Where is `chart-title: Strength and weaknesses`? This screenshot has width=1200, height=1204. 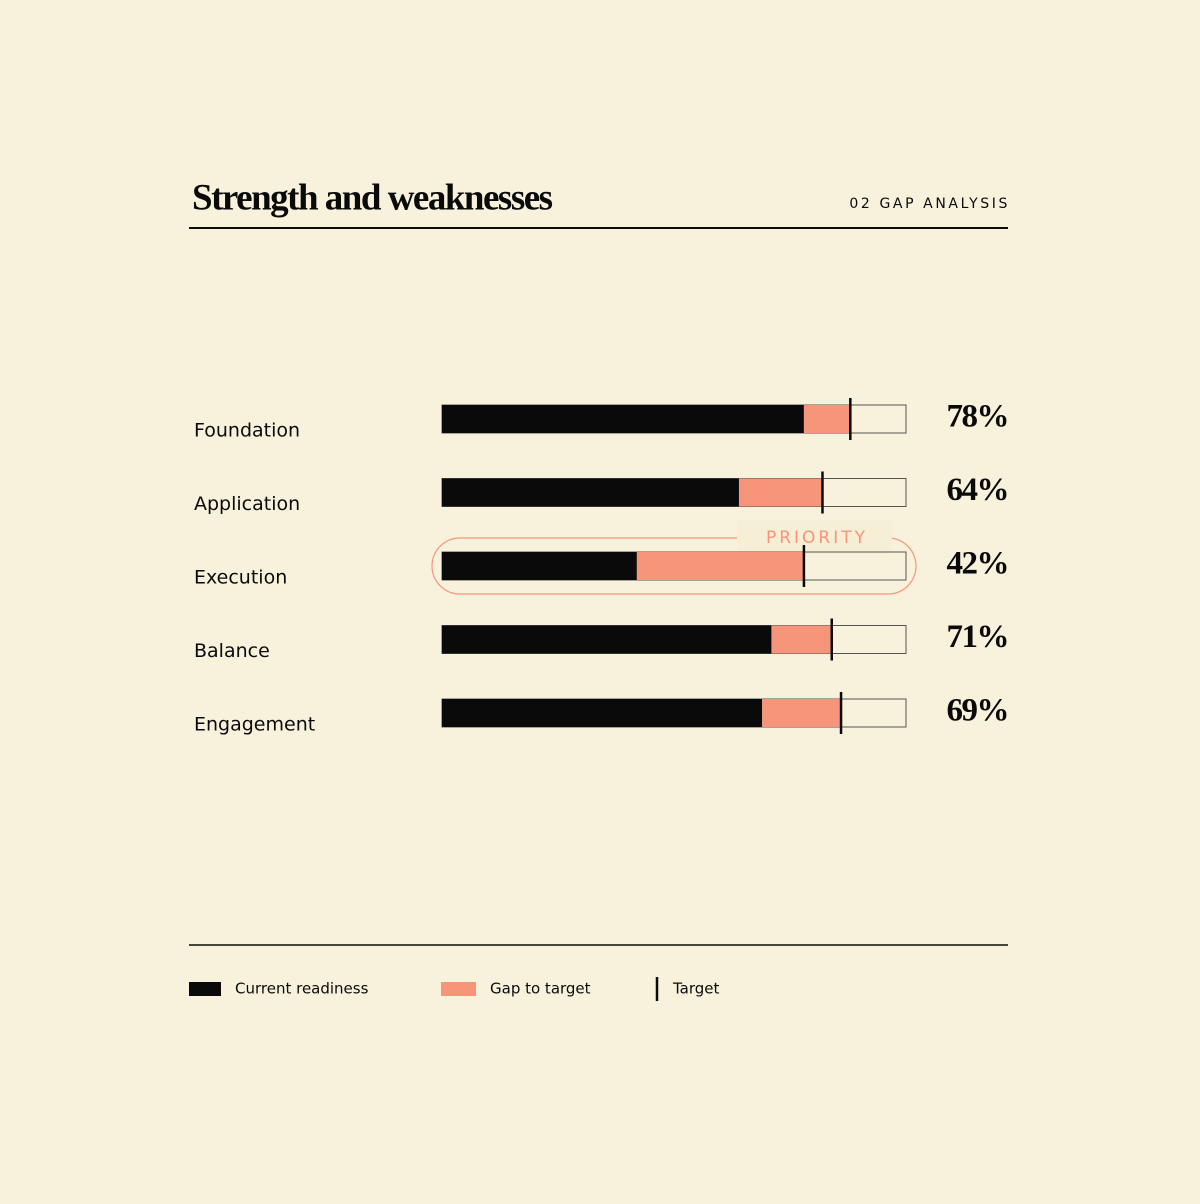 chart-title: Strength and weaknesses is located at coordinates (372, 197).